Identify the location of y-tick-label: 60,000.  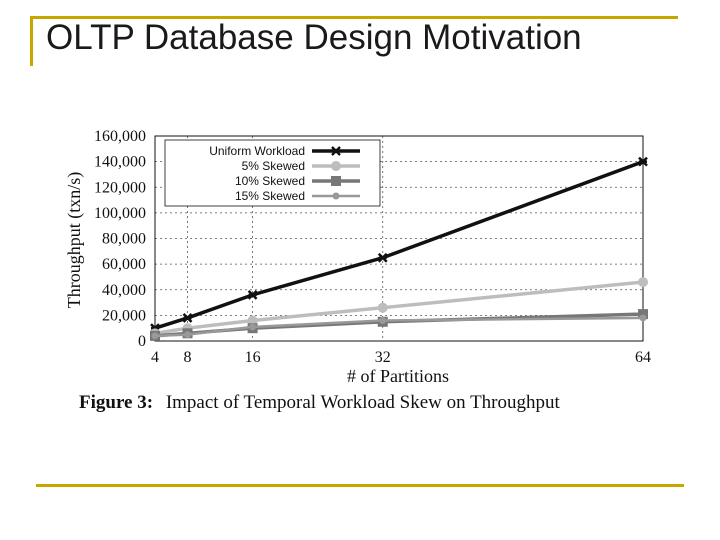
(124, 264).